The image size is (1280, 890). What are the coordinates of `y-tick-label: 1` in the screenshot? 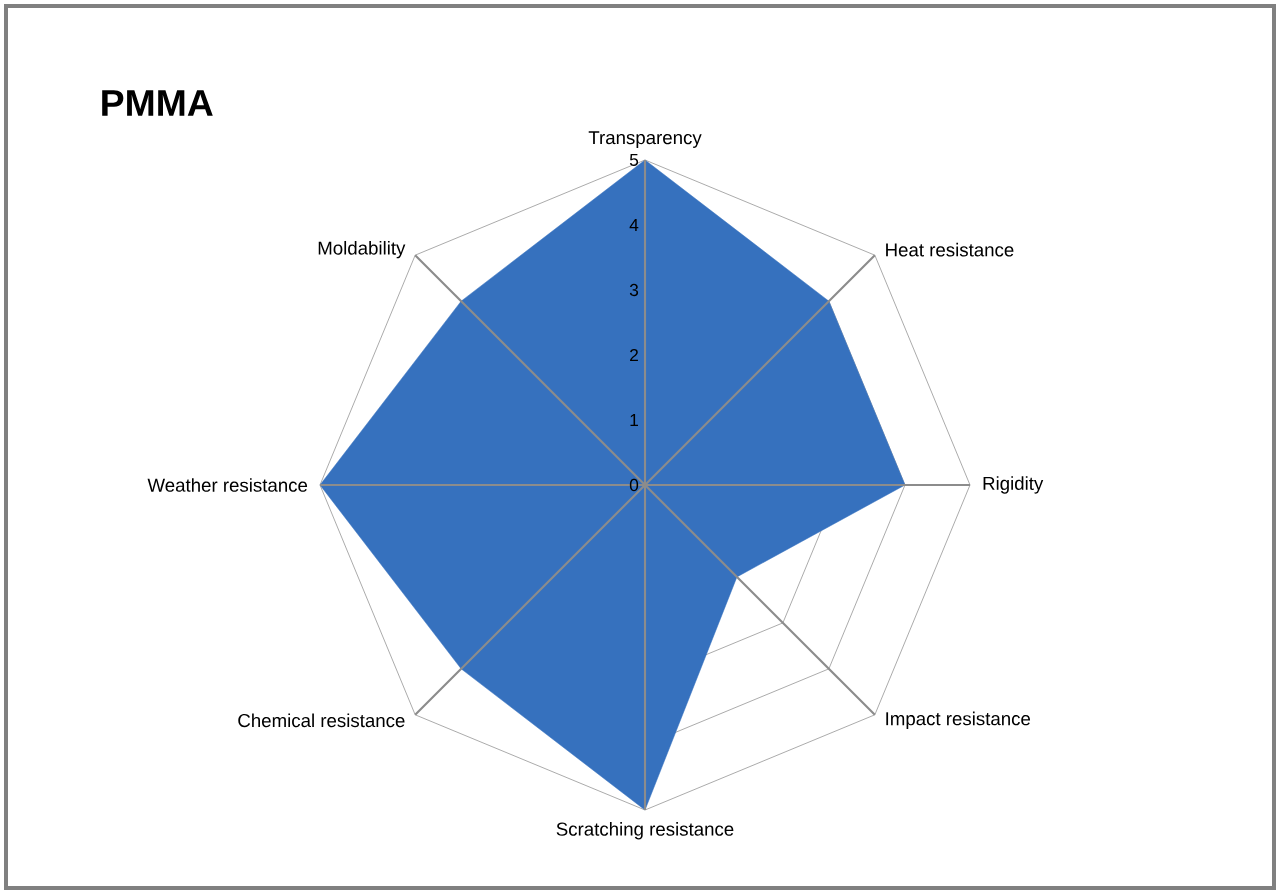 It's located at (634, 420).